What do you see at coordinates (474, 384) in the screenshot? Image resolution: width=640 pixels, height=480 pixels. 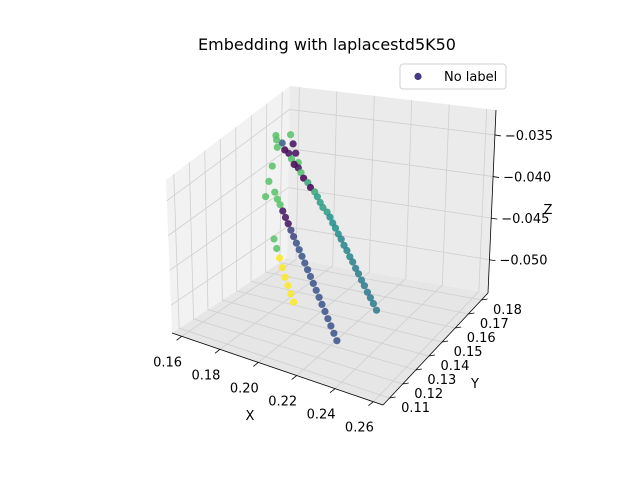 I see `y-axis-label: Y` at bounding box center [474, 384].